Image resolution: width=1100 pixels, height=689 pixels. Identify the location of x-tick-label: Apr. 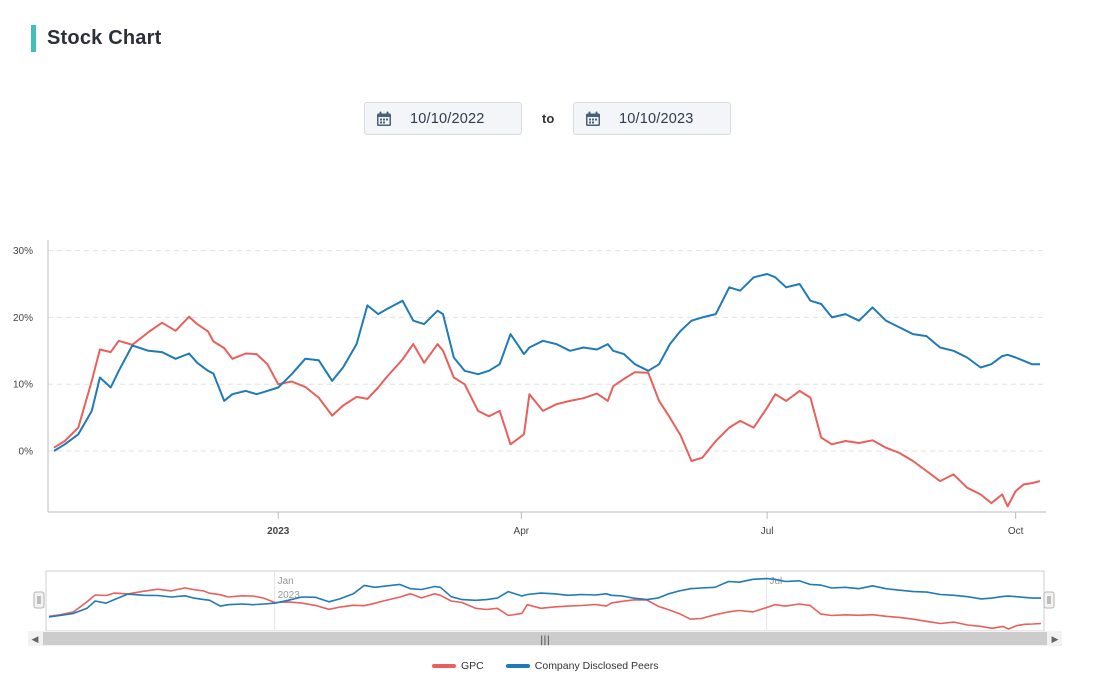
(522, 531).